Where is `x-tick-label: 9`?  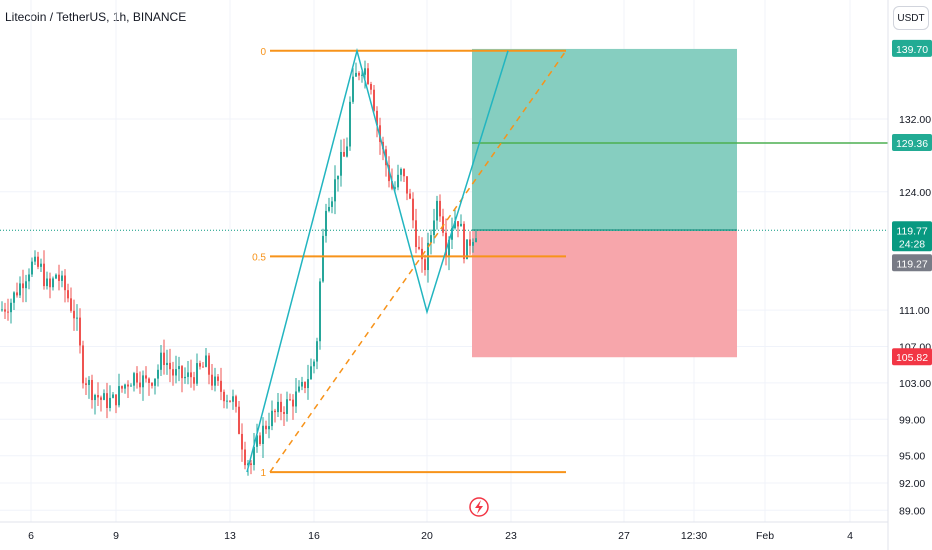 x-tick-label: 9 is located at coordinates (116, 536).